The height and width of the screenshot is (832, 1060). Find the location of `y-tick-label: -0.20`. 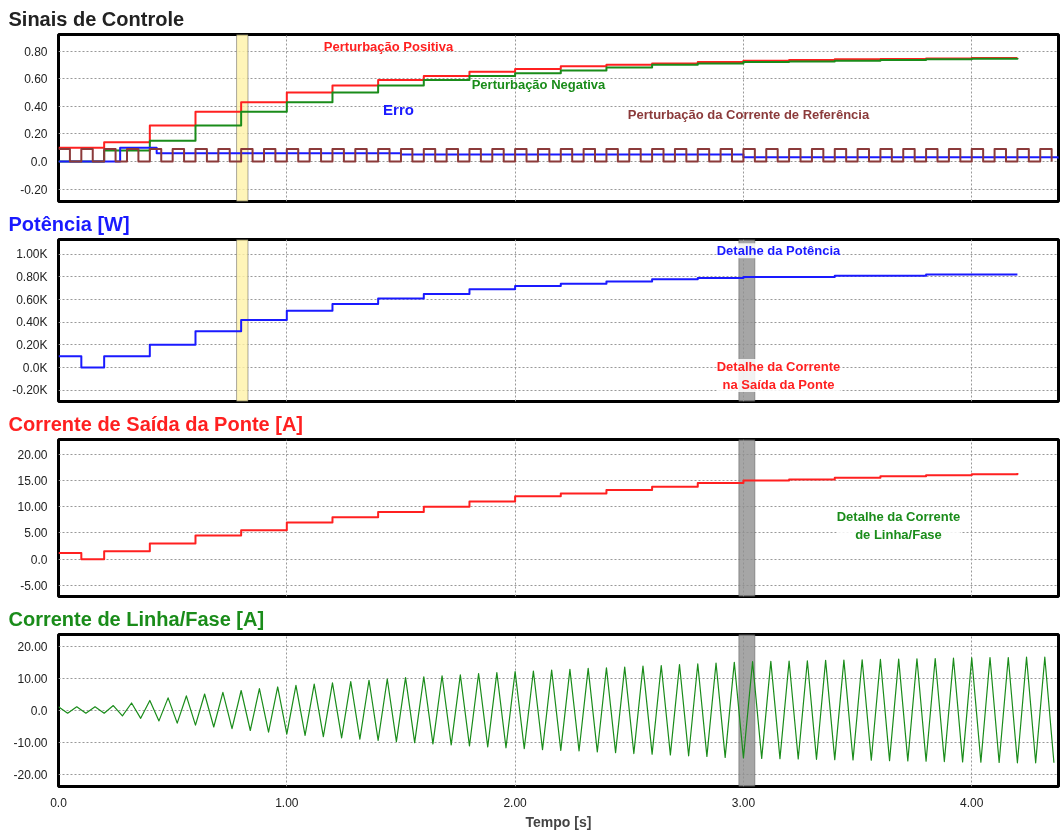

y-tick-label: -0.20 is located at coordinates (34, 189).